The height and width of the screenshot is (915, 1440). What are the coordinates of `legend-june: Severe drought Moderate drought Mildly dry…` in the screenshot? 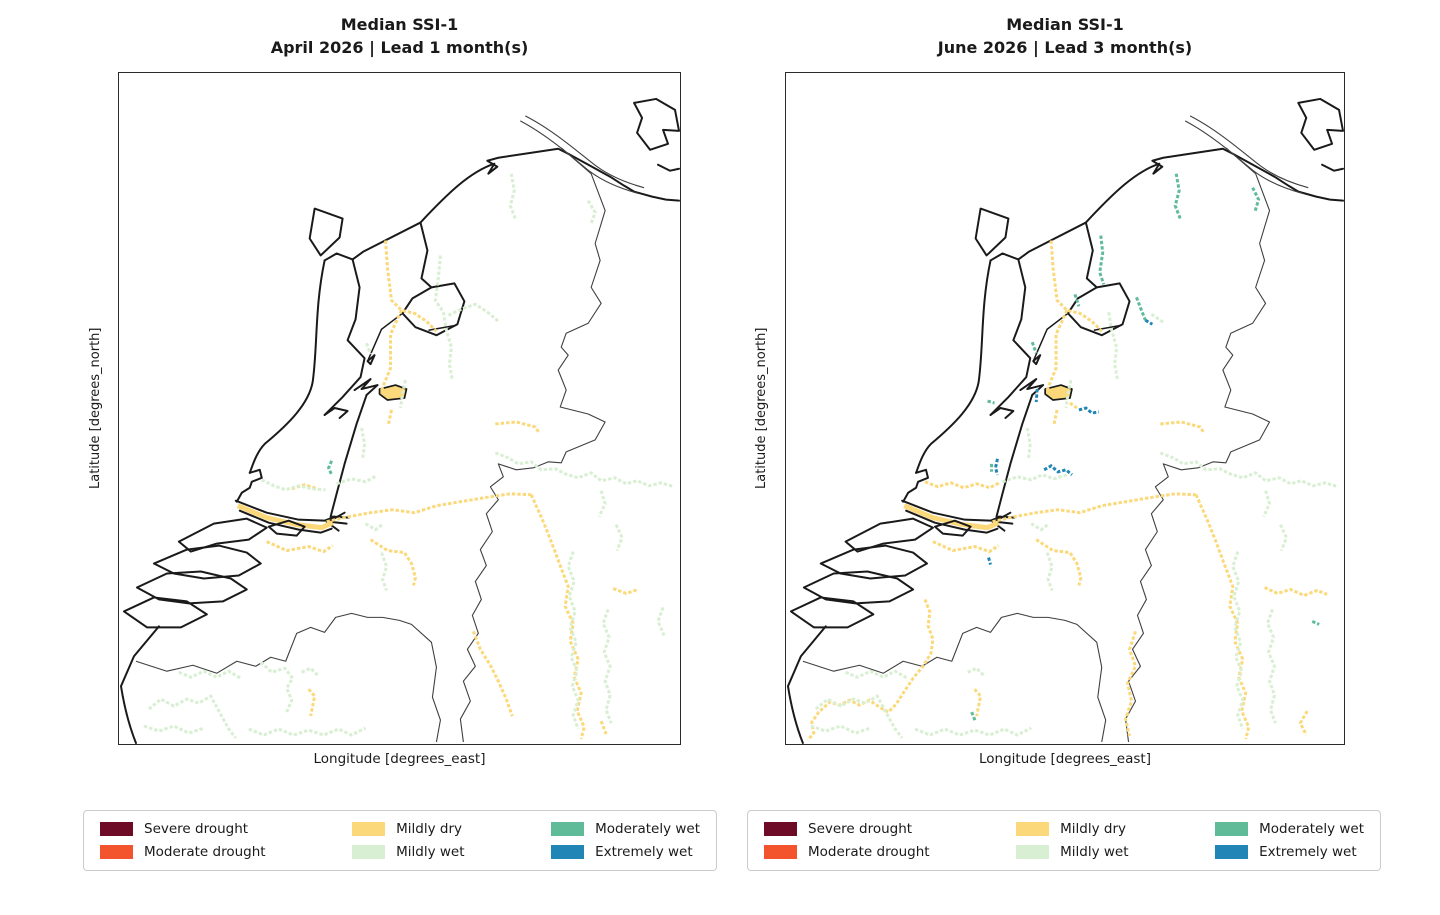 It's located at (1064, 840).